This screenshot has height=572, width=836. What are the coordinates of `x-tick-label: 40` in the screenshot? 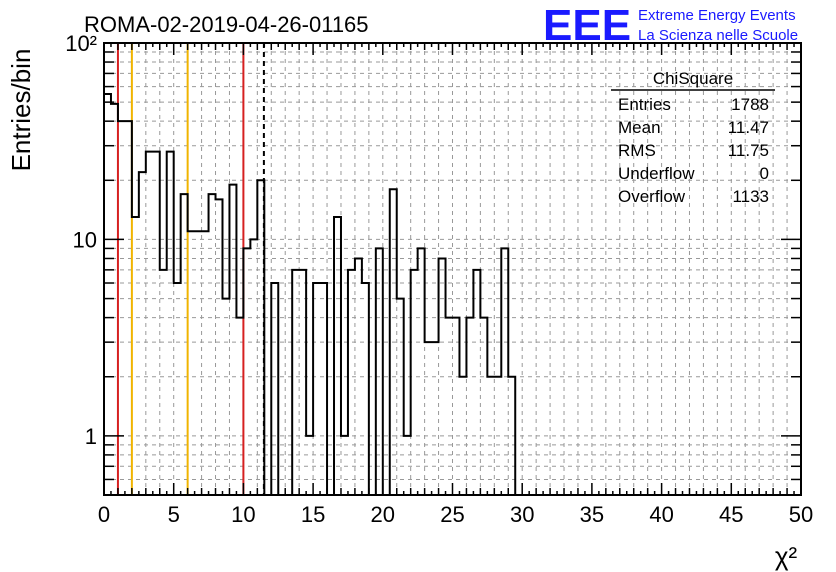 It's located at (661, 514).